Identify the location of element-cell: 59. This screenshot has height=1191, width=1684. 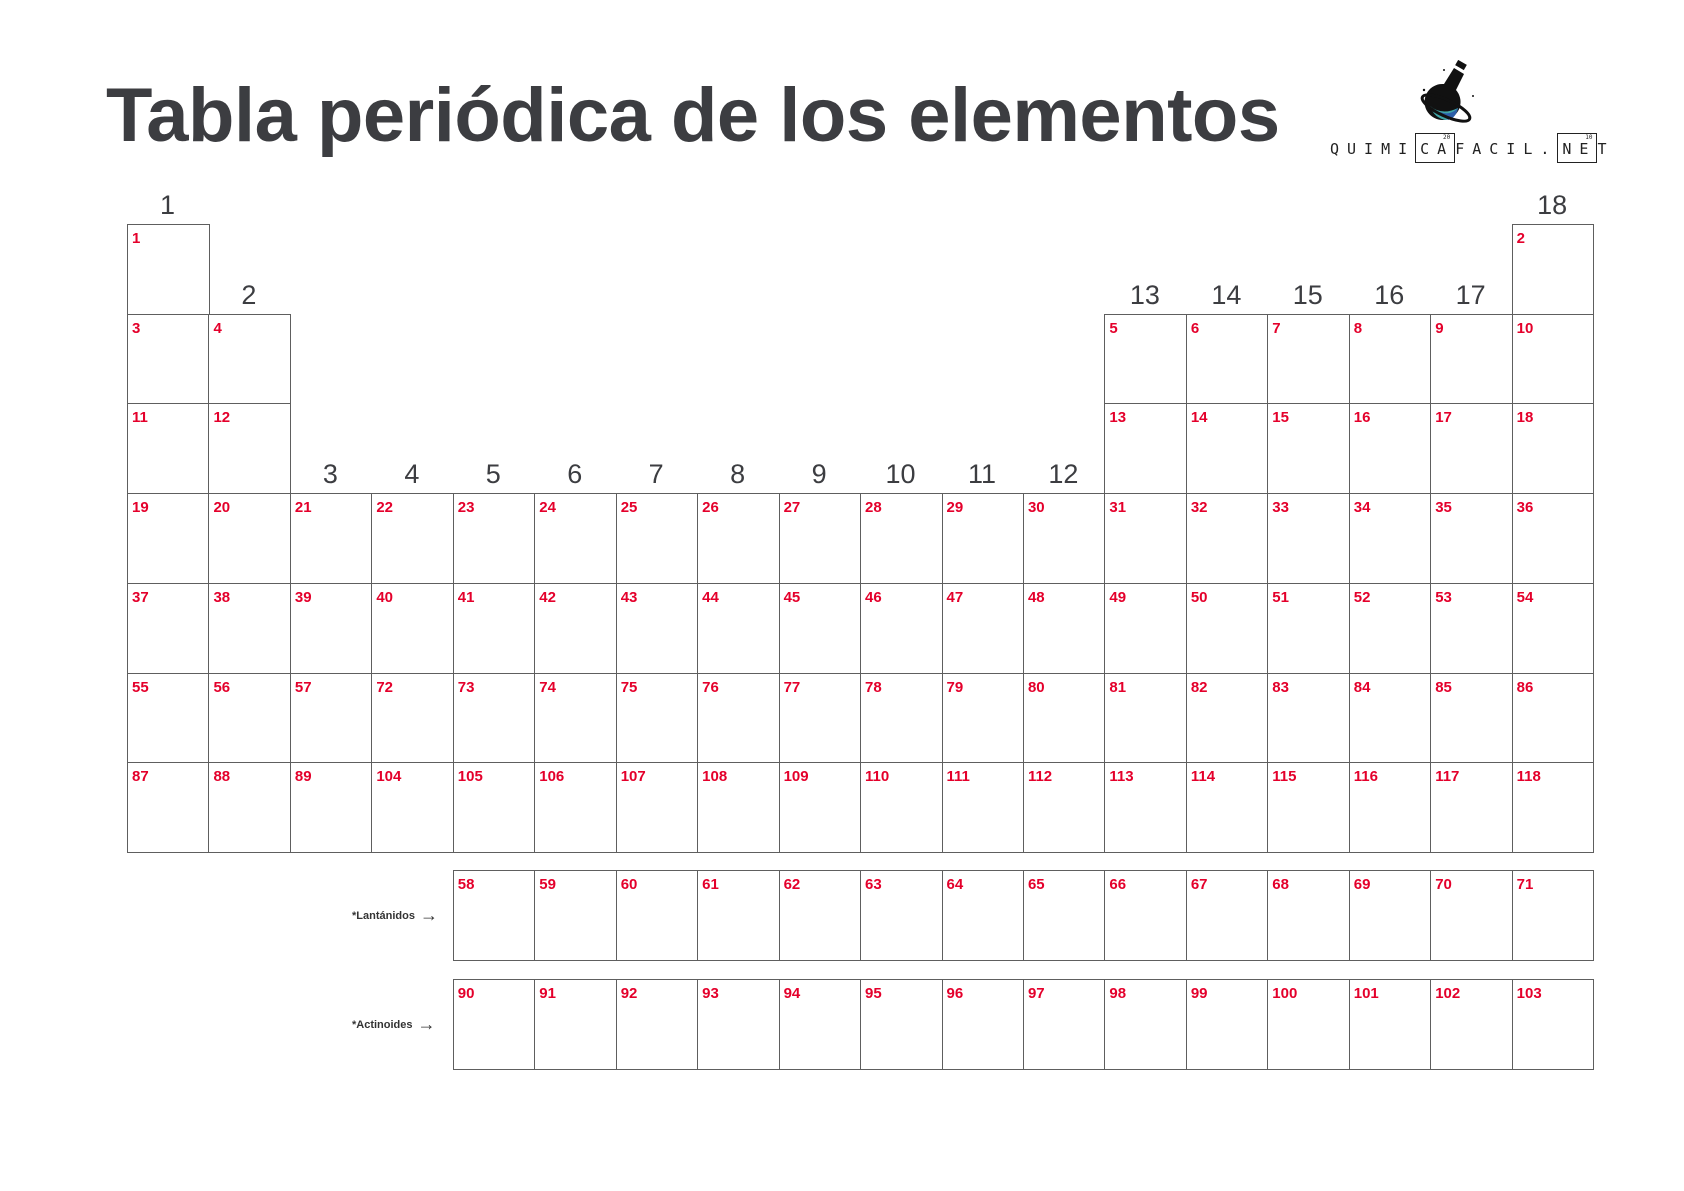
(576, 916).